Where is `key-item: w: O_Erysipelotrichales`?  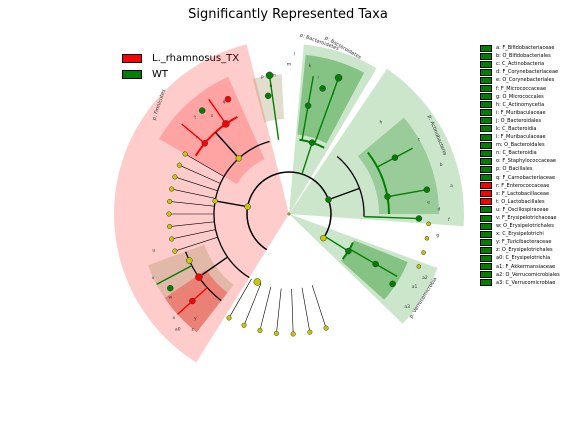 key-item: w: O_Erysipelotrichales is located at coordinates (528, 226).